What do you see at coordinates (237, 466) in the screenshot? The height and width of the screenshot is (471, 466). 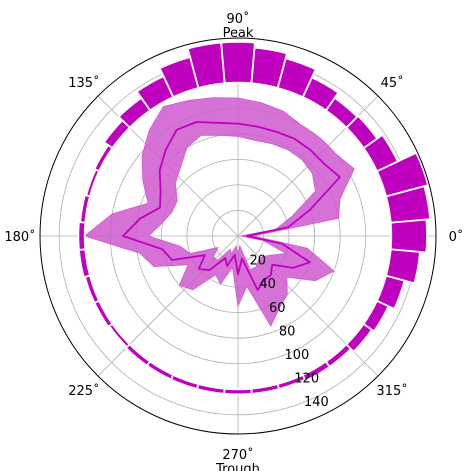 I see `annotation-trough: Trough` at bounding box center [237, 466].